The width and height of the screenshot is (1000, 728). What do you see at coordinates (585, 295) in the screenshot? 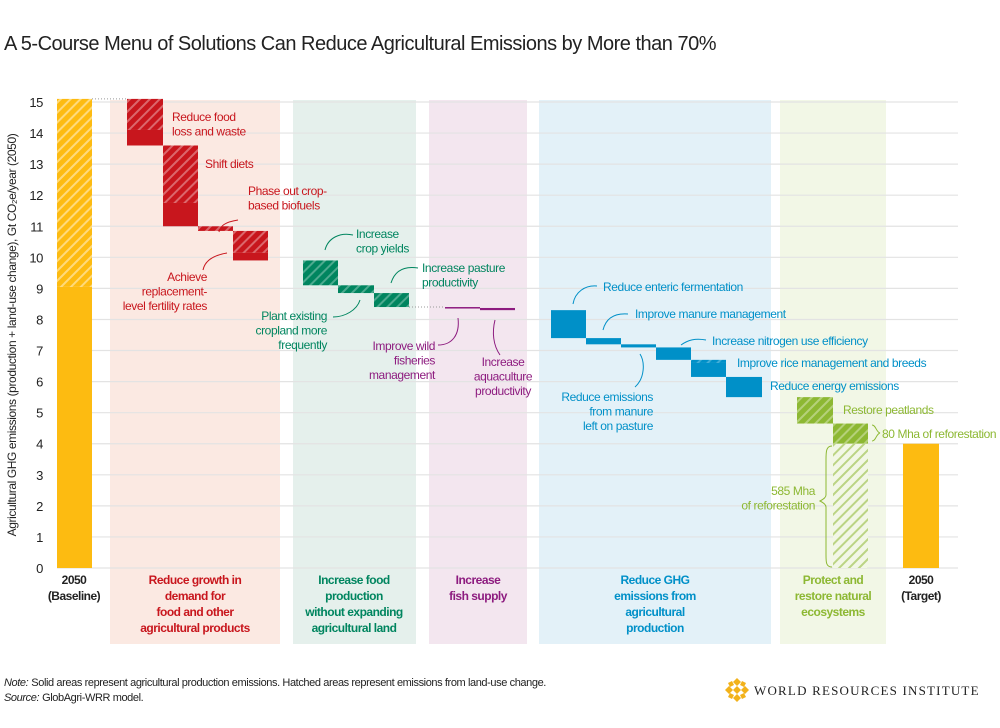
I see `arrow-enteric` at bounding box center [585, 295].